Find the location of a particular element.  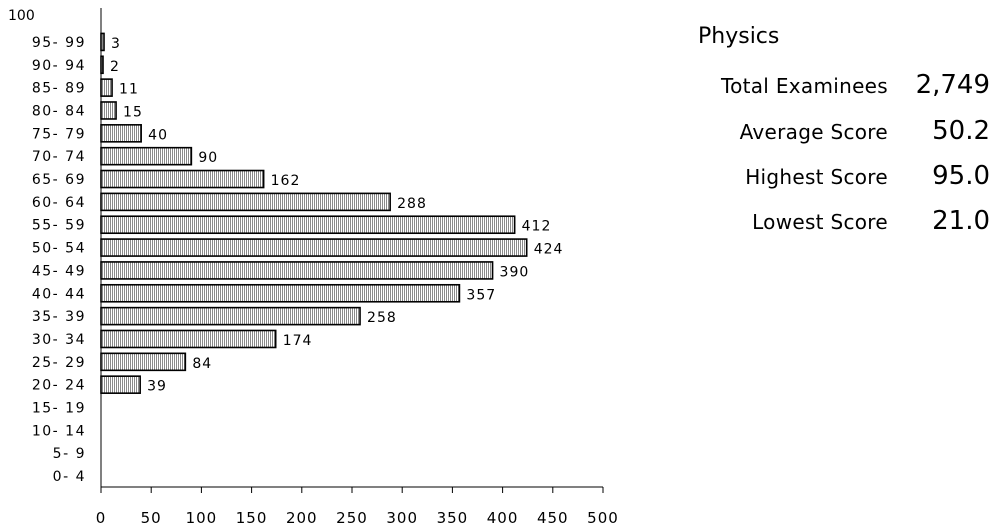

y-tick-label: 80- 84 is located at coordinates (59, 111).